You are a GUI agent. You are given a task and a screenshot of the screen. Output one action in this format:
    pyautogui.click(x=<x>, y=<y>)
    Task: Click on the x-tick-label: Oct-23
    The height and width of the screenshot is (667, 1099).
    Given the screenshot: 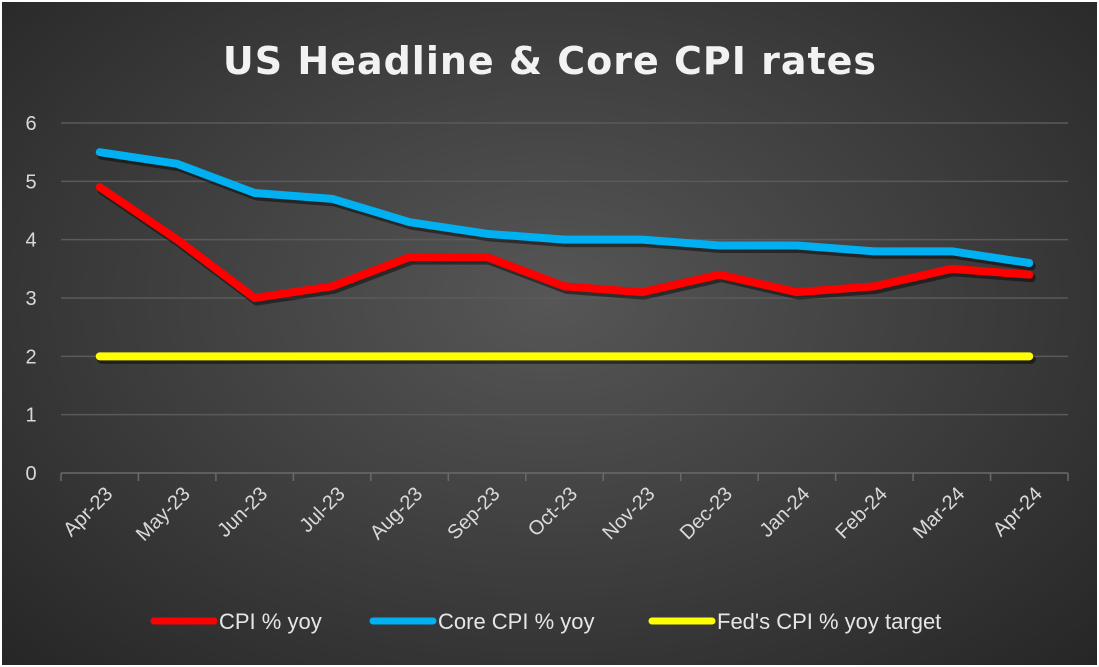 What is the action you would take?
    pyautogui.click(x=553, y=512)
    